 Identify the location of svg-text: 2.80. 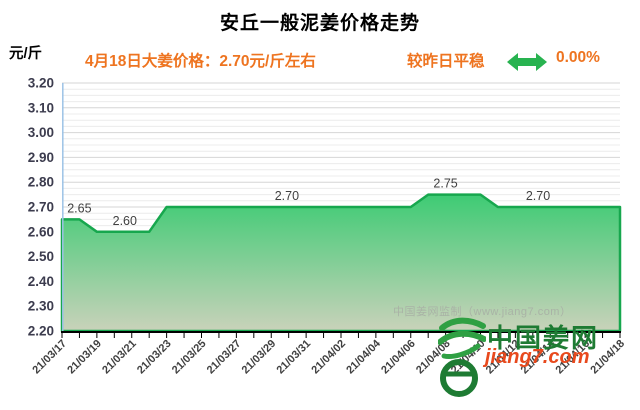
(41, 182).